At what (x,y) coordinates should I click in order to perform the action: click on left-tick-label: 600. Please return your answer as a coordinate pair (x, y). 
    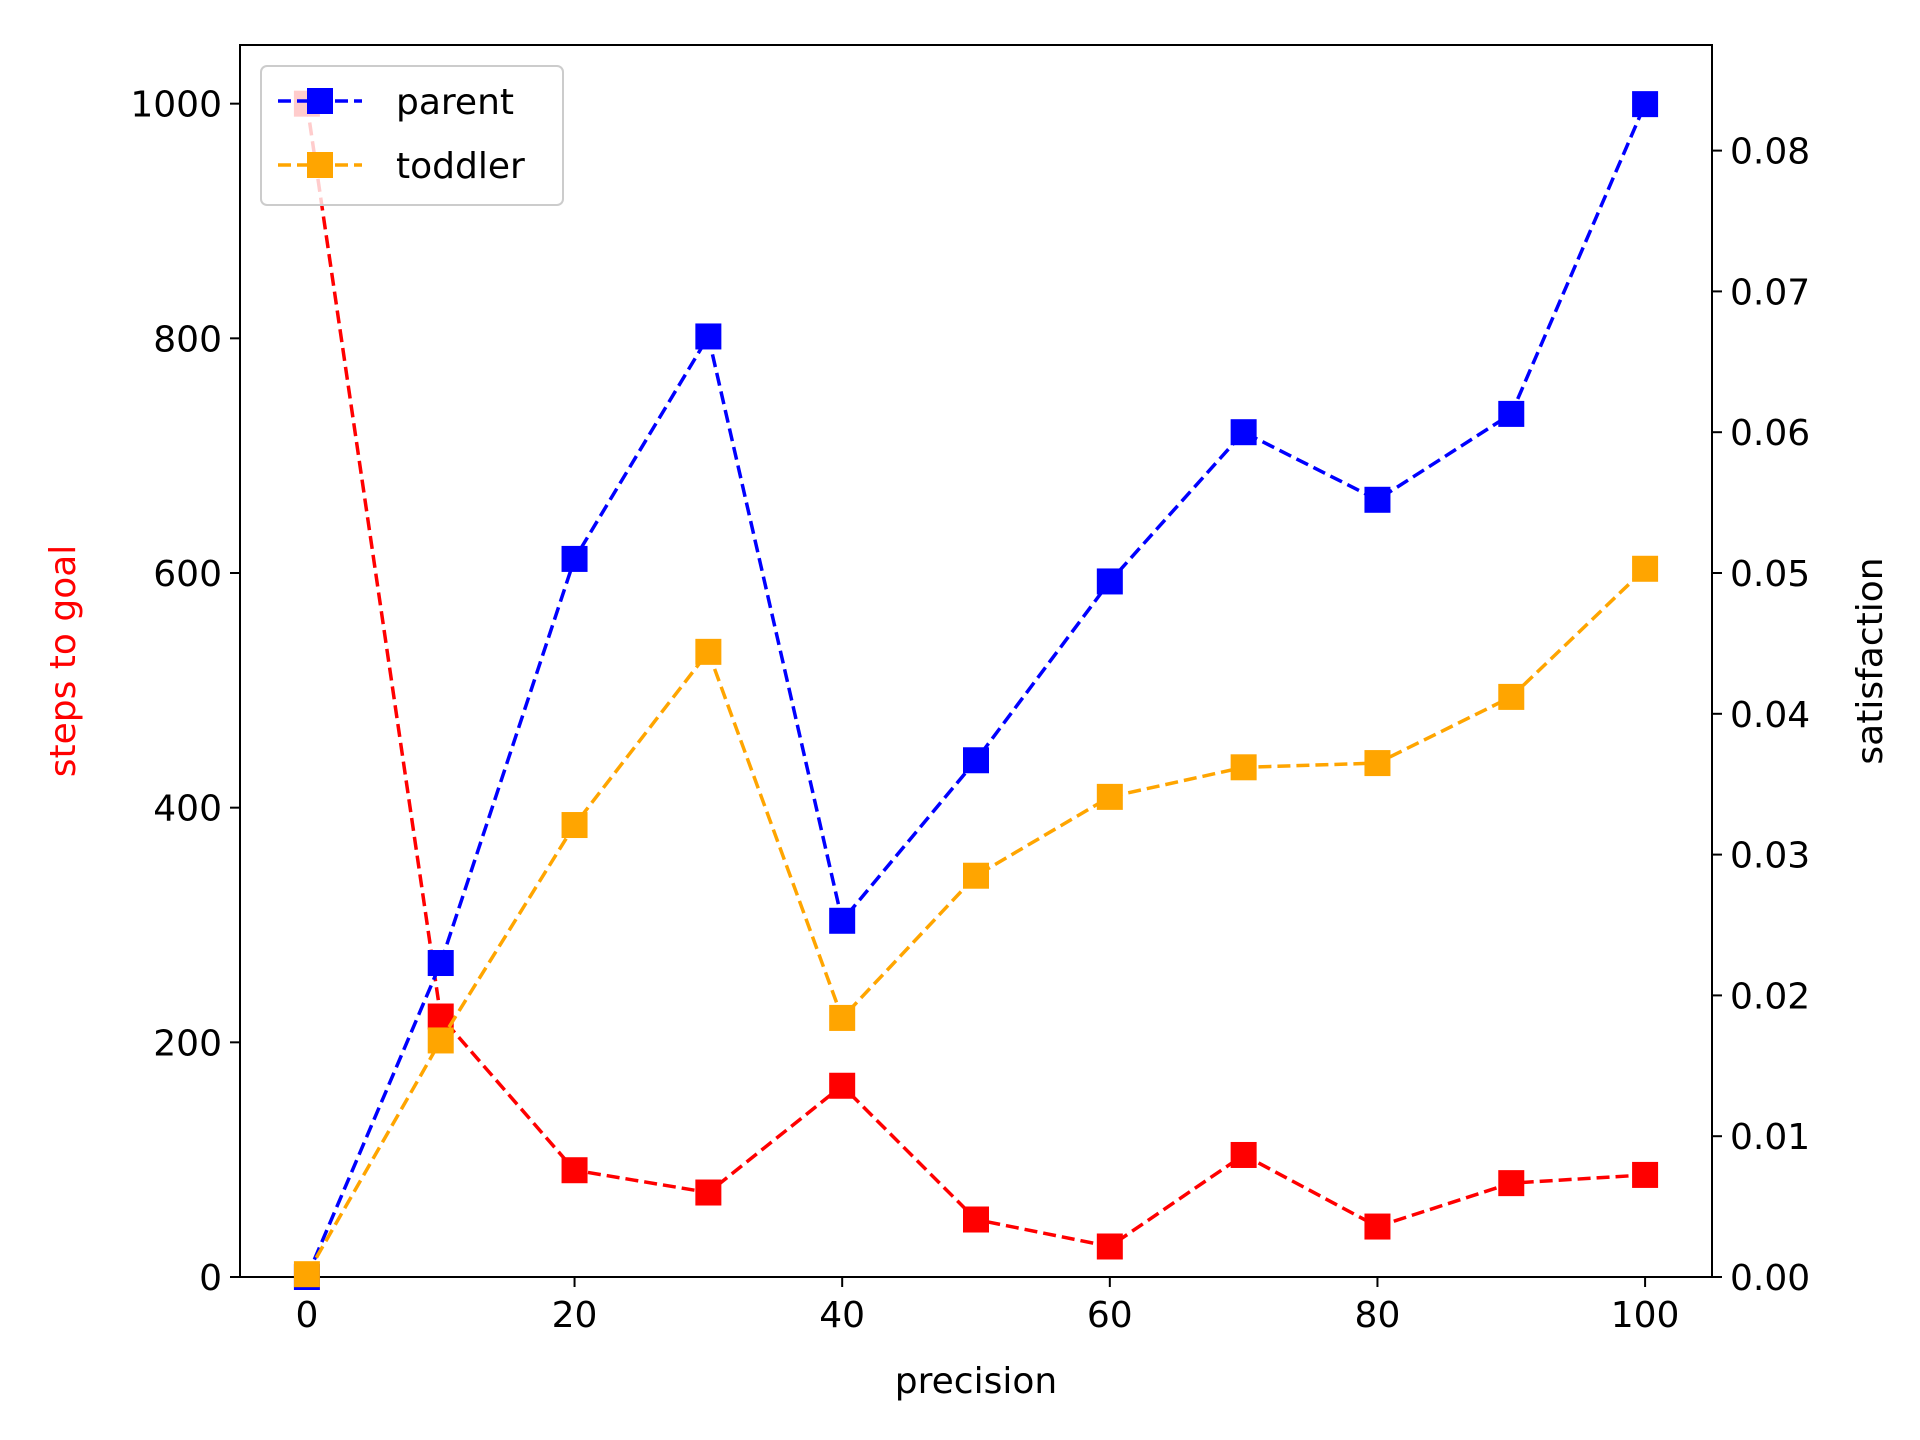
    Looking at the image, I should click on (187, 574).